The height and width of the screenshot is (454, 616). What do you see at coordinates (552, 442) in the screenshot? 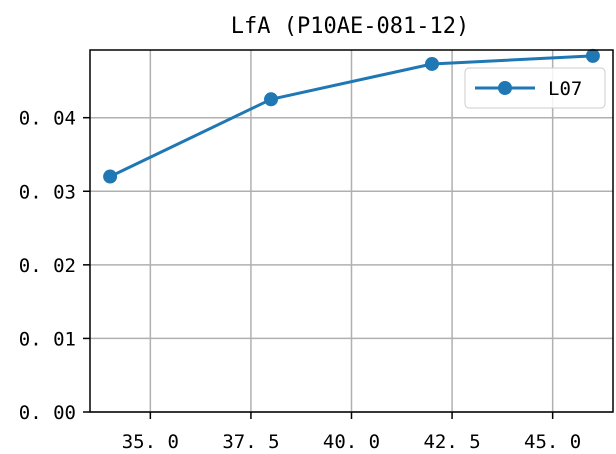
I see `x-tick-label: 45. 0` at bounding box center [552, 442].